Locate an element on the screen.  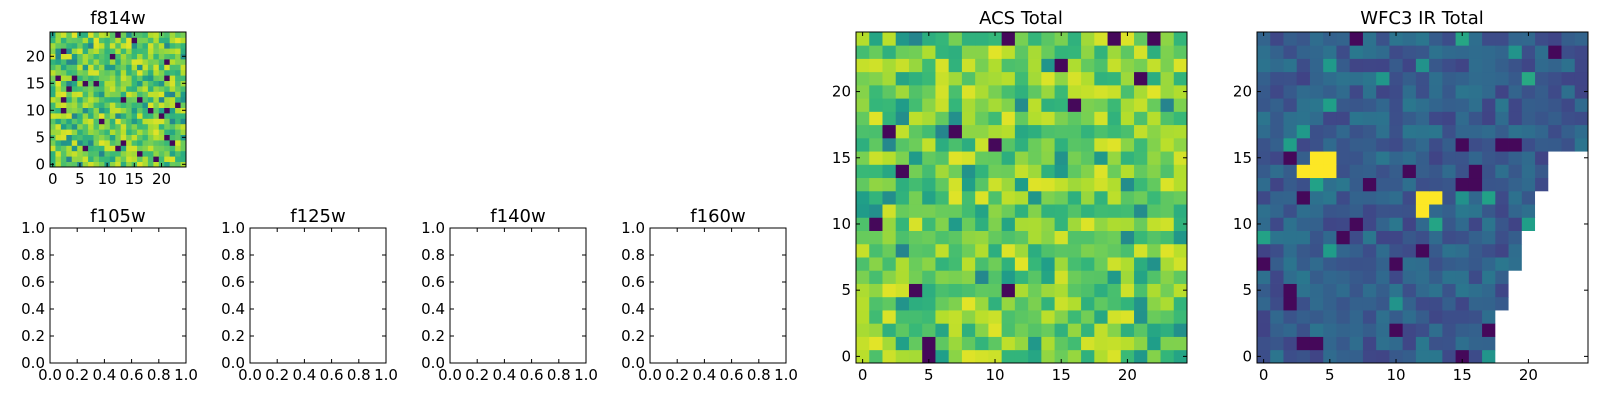
y-tick-label: 1.0 is located at coordinates (233, 228).